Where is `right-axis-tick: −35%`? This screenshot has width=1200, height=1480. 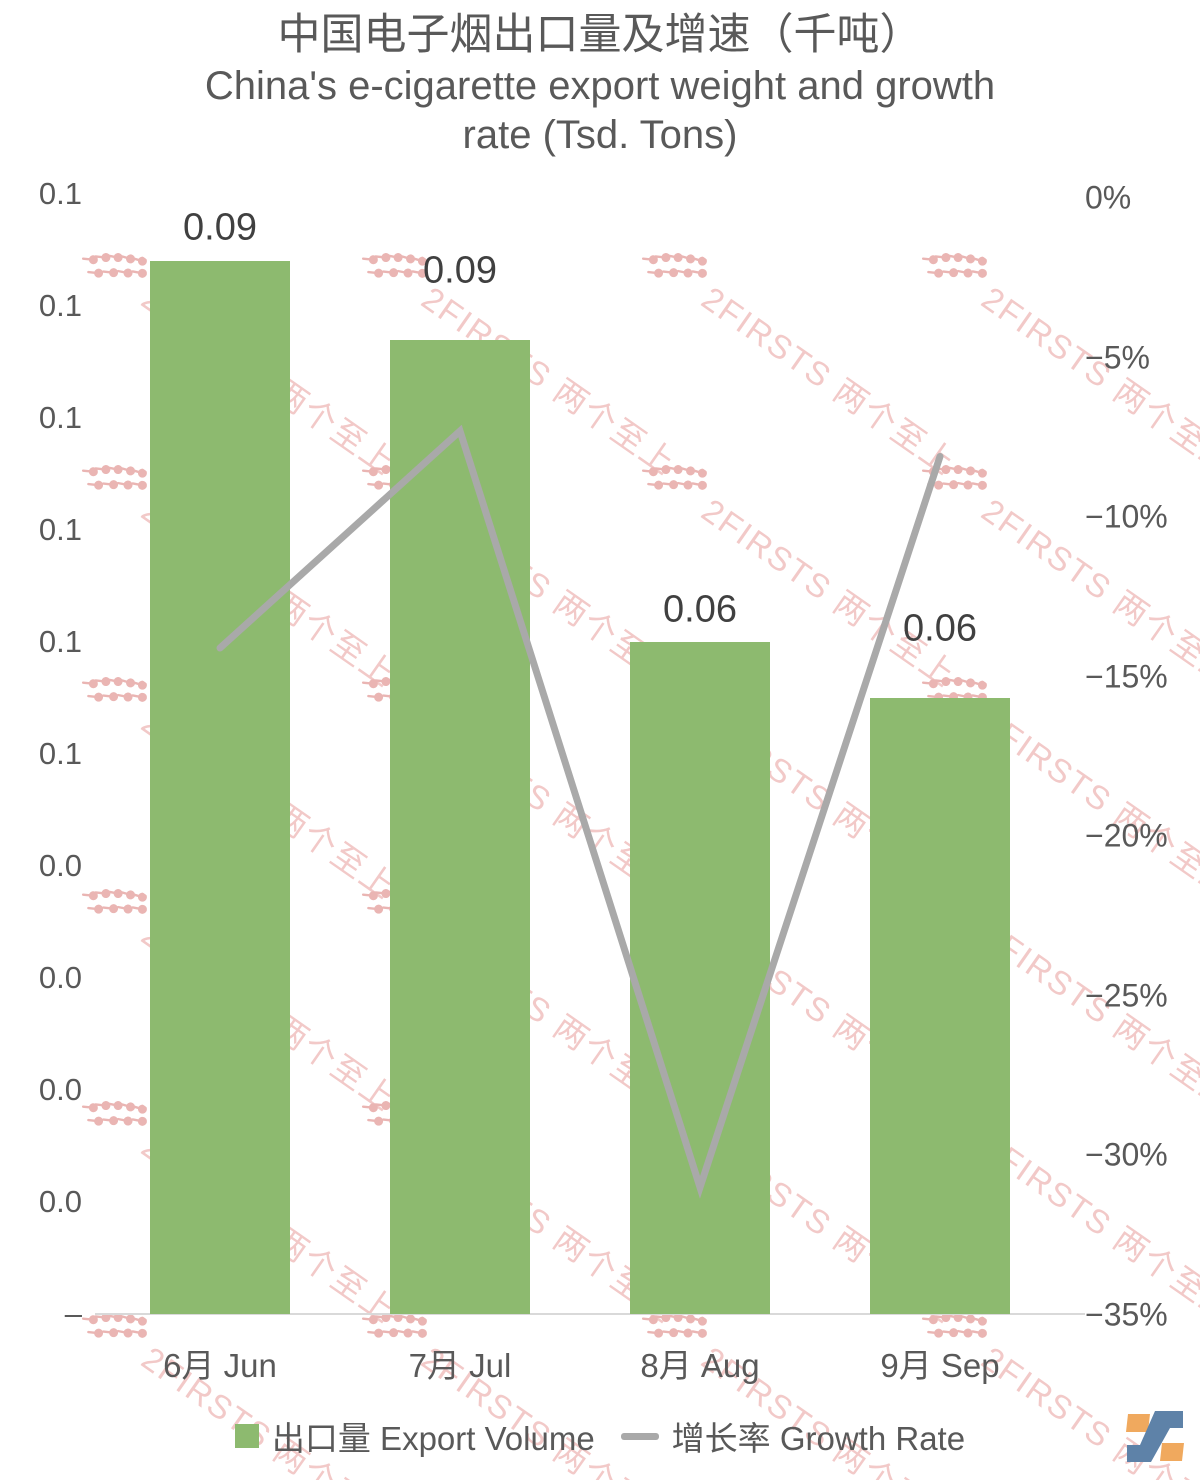 right-axis-tick: −35% is located at coordinates (1126, 1314).